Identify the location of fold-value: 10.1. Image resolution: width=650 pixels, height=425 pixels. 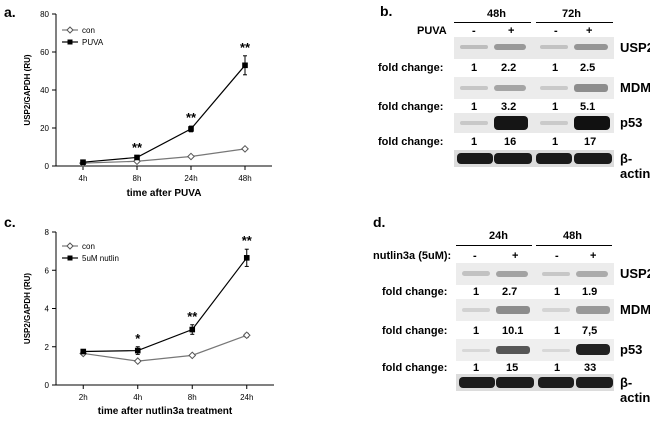
(513, 331).